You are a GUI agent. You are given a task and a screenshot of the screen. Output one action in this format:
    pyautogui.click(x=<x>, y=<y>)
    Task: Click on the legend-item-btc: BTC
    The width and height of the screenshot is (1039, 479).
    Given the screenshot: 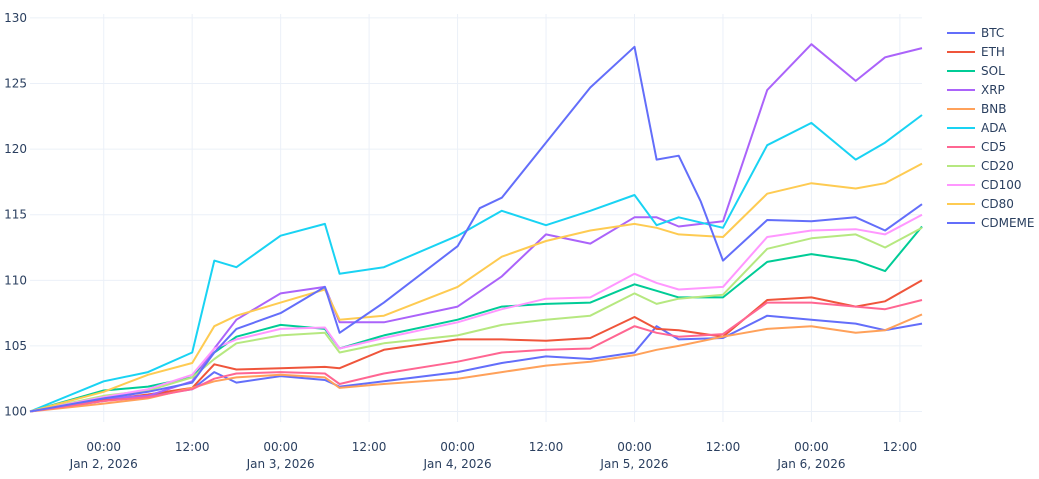 What is the action you would take?
    pyautogui.click(x=975, y=33)
    